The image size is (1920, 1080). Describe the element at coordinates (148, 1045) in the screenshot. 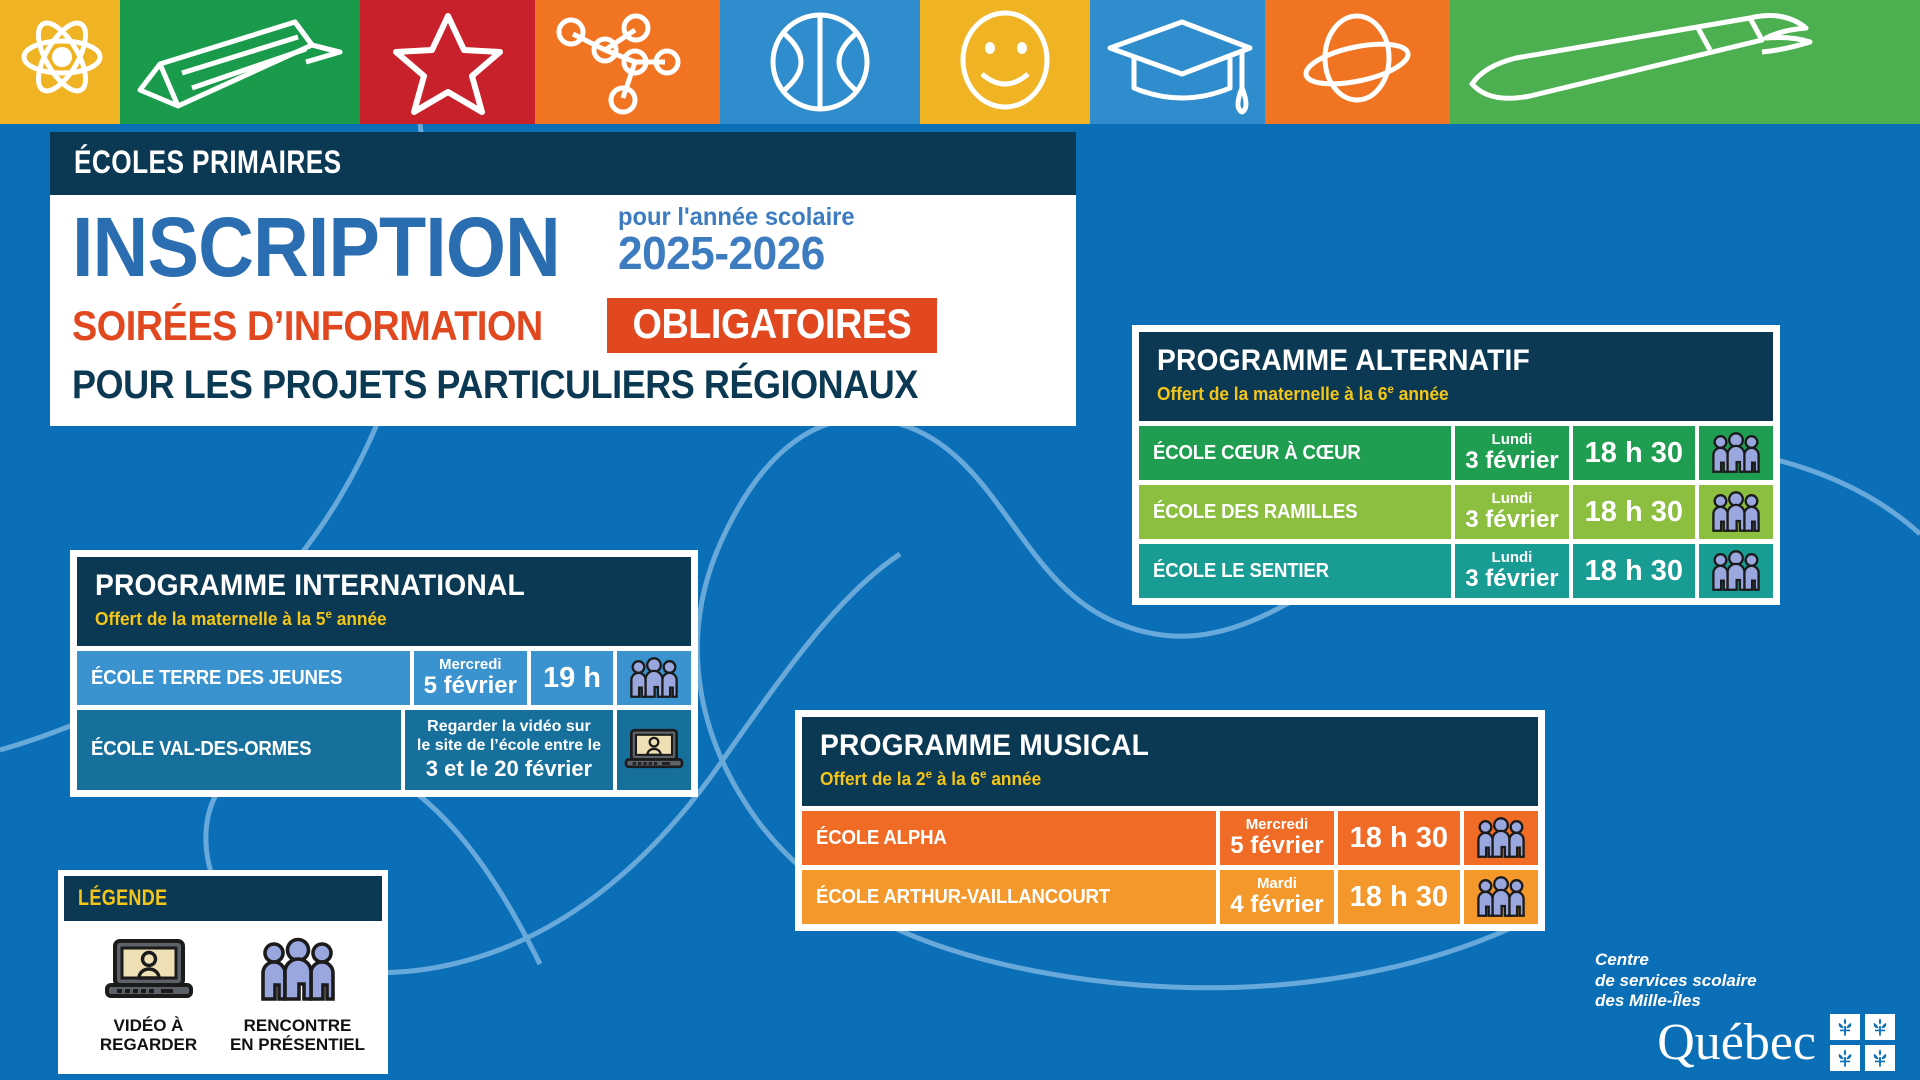

I see `legend-video-line2: REGARDER` at that location.